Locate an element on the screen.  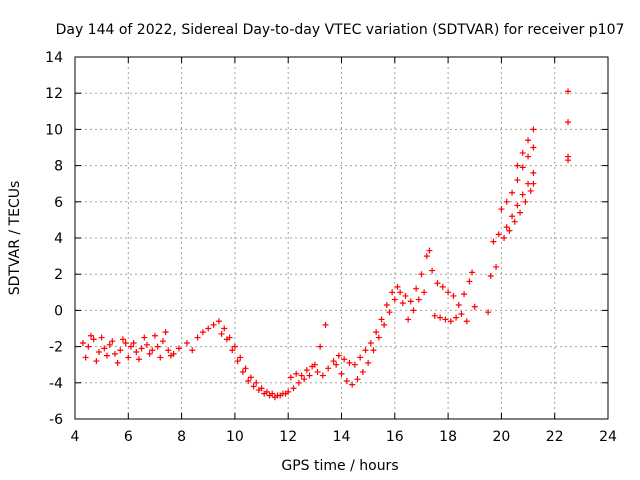
x-tick-label: 18 is located at coordinates (448, 437).